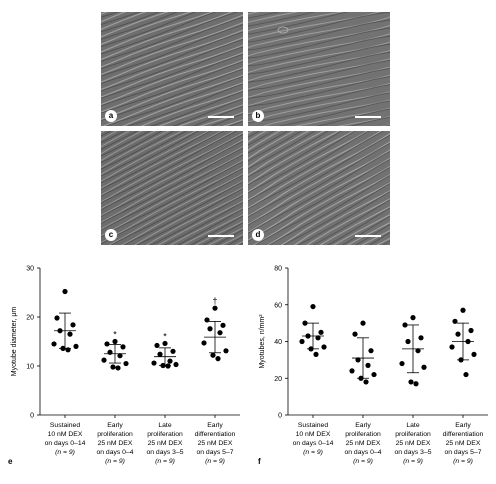 The width and height of the screenshot is (496, 484). What do you see at coordinates (14, 342) in the screenshot?
I see `y-axis-label: Myotube diameter, μm` at bounding box center [14, 342].